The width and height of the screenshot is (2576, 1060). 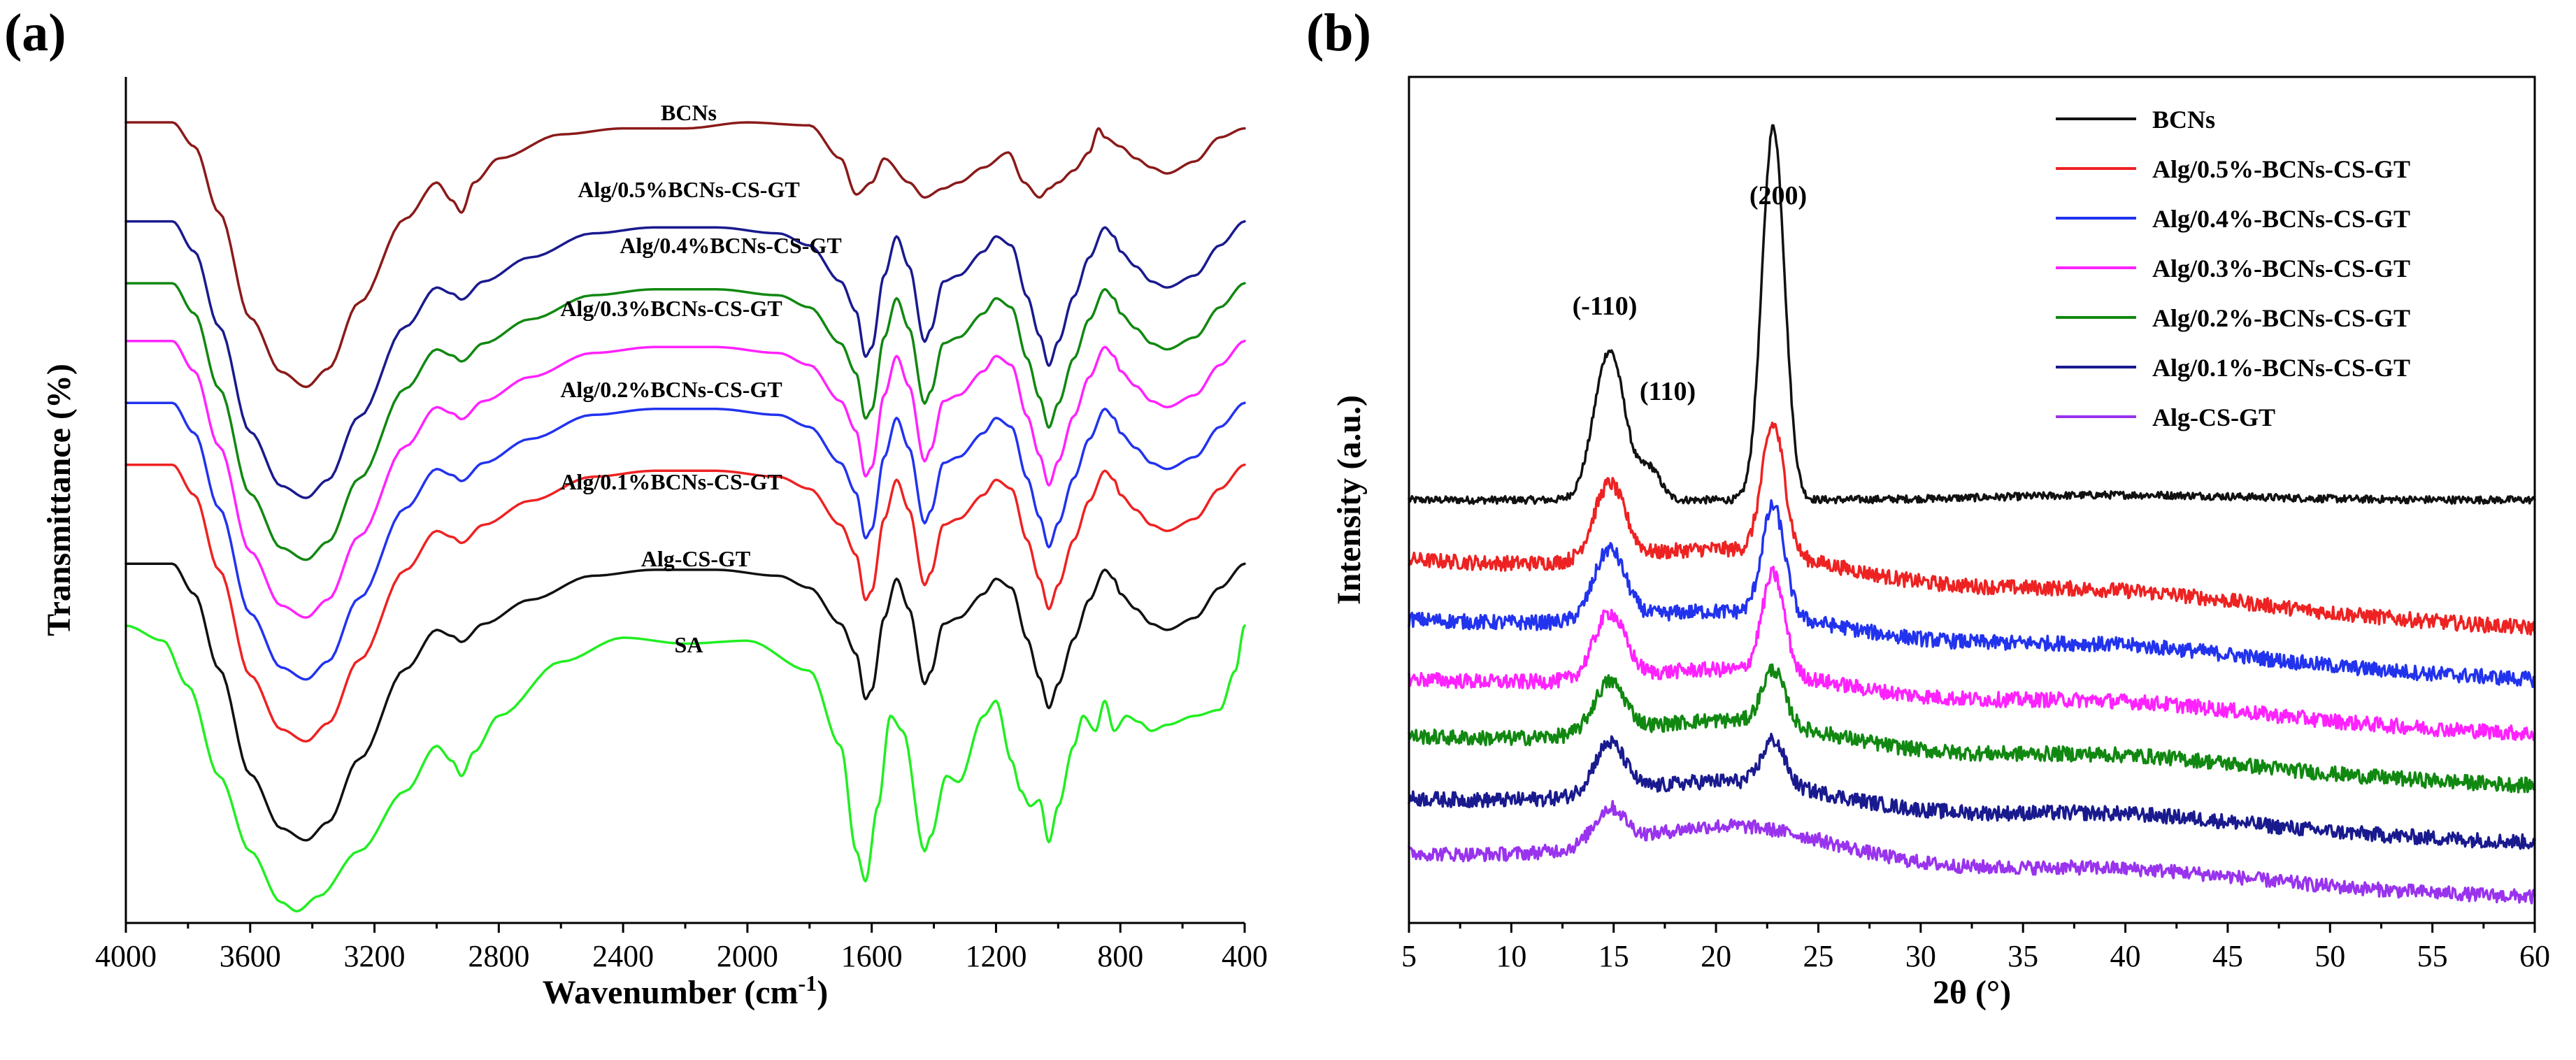 I want to click on series-label-alg-cs-gt: Alg-CS-GT, so click(x=695, y=558).